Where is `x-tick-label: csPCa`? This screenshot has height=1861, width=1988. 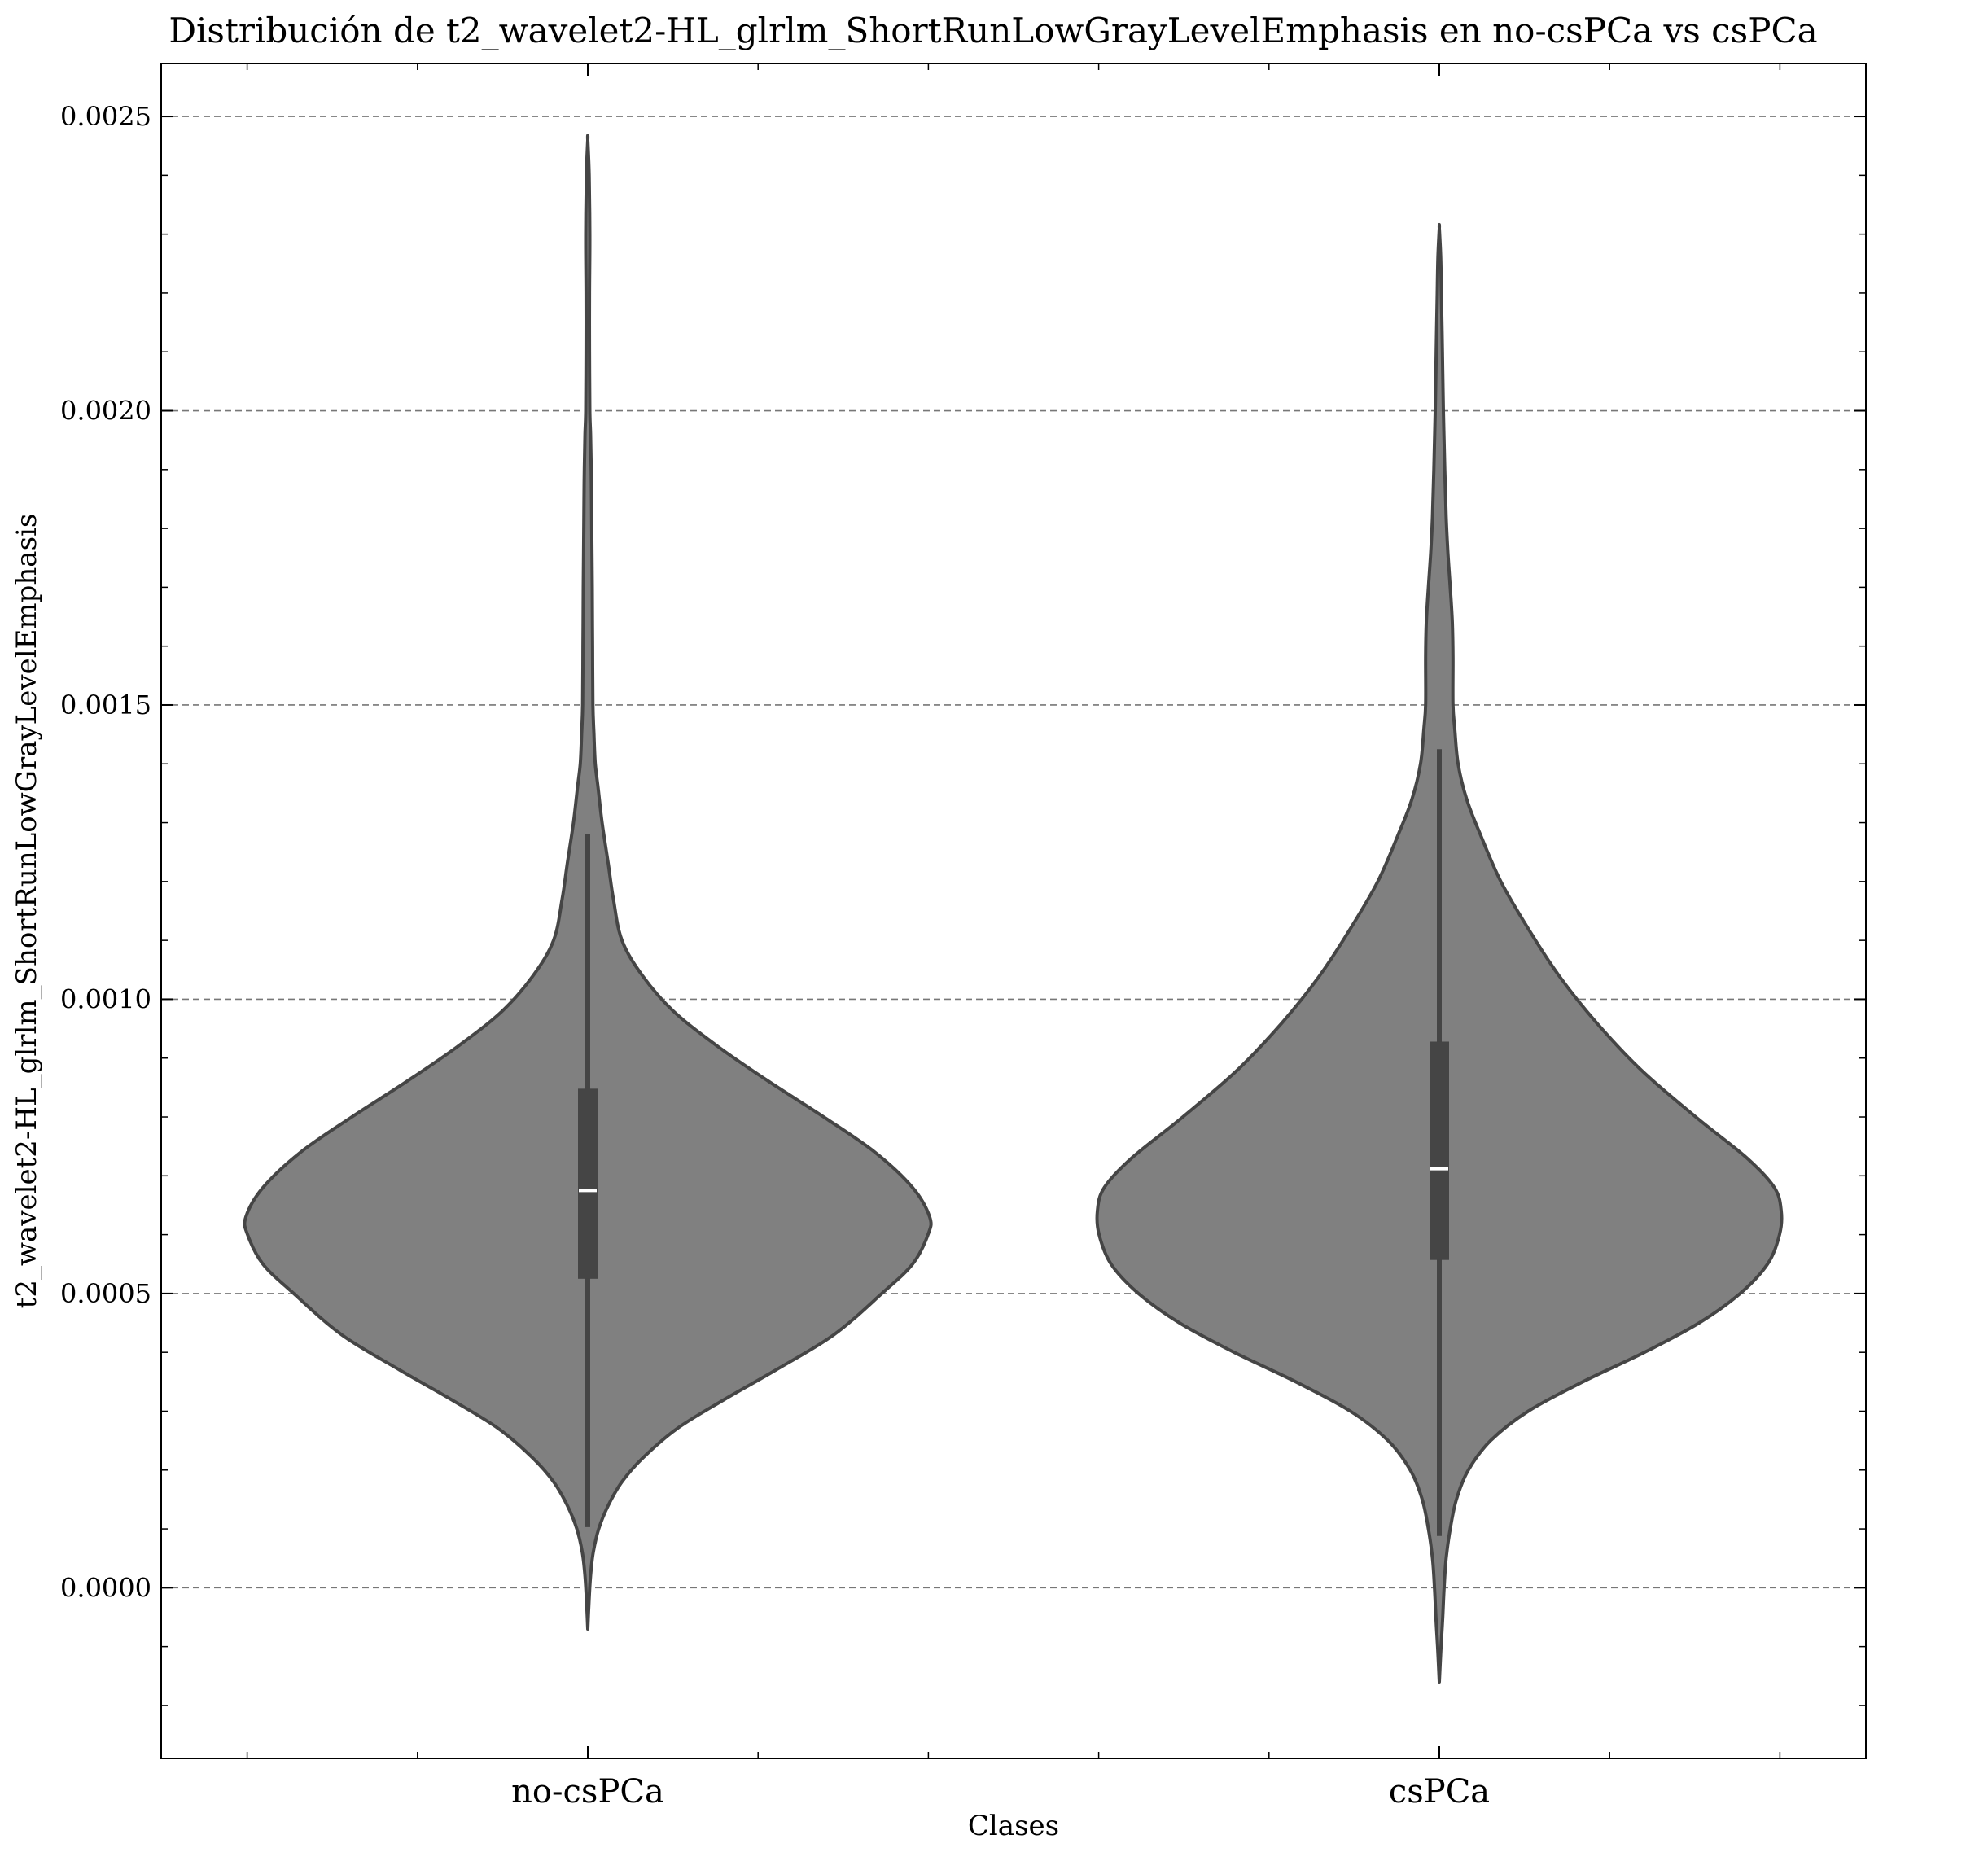 x-tick-label: csPCa is located at coordinates (1440, 1792).